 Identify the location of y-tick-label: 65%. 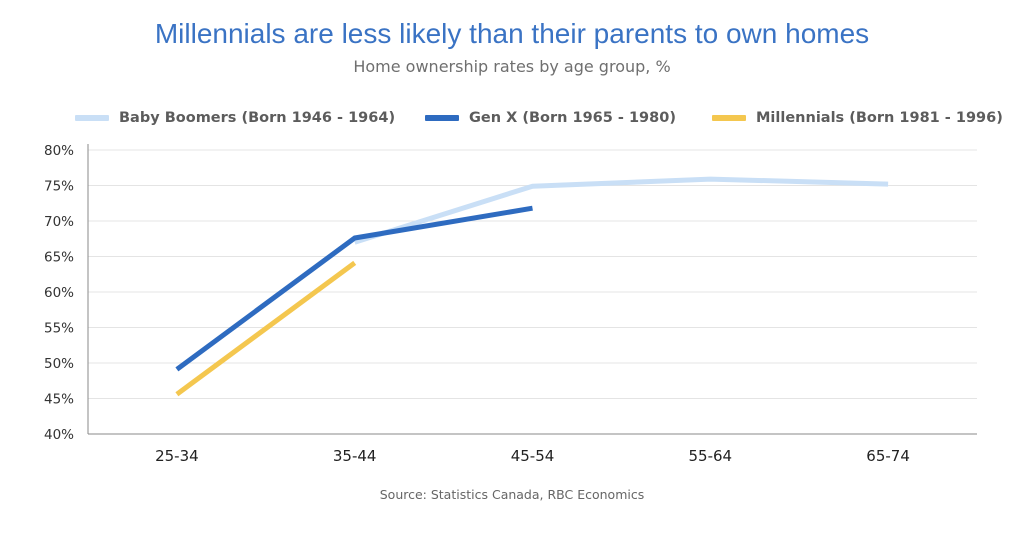
(59, 258).